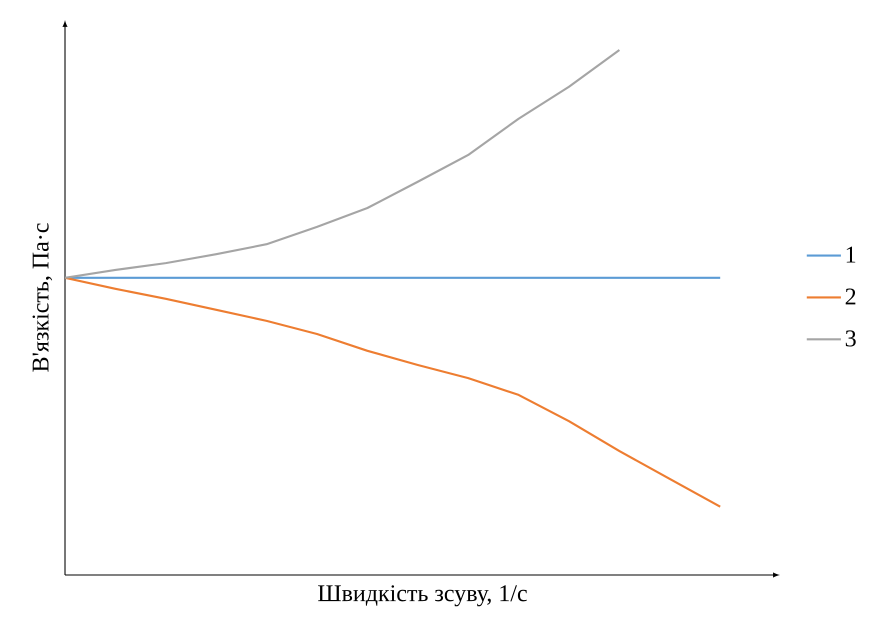 The width and height of the screenshot is (872, 621). I want to click on legend-label: 2, so click(851, 296).